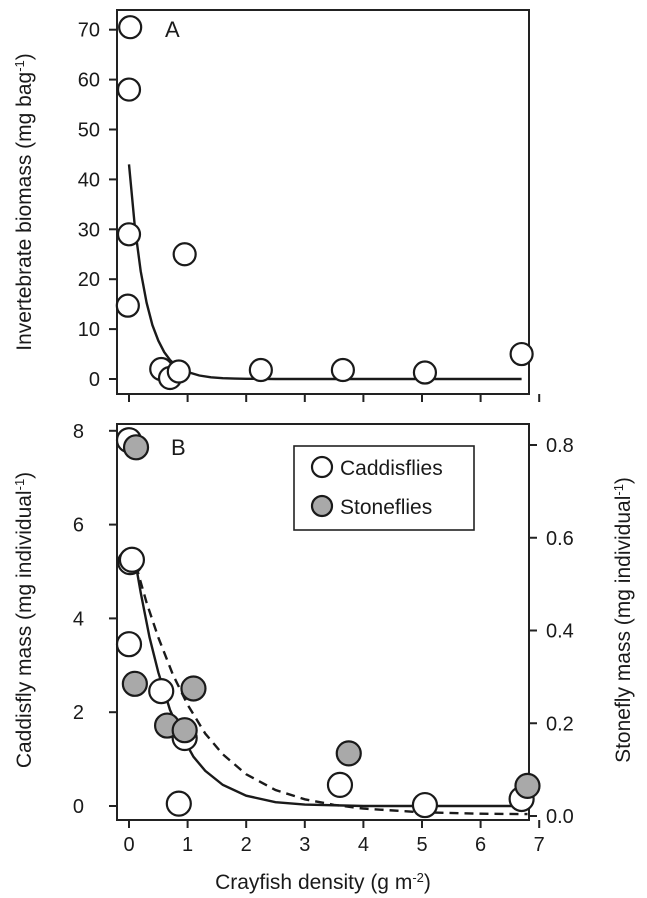 Image resolution: width=647 pixels, height=898 pixels. I want to click on panel-b-left-y-axis-title: Caddisfly mass (mg individual-1), so click(24, 620).